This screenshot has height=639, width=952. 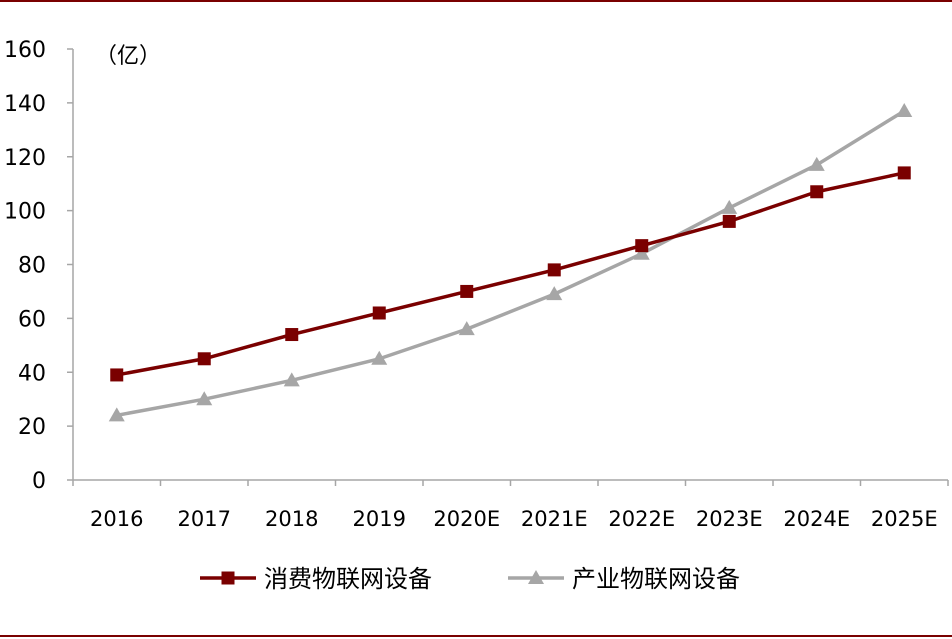 I want to click on x-tick-label: 2025E, so click(x=904, y=519).